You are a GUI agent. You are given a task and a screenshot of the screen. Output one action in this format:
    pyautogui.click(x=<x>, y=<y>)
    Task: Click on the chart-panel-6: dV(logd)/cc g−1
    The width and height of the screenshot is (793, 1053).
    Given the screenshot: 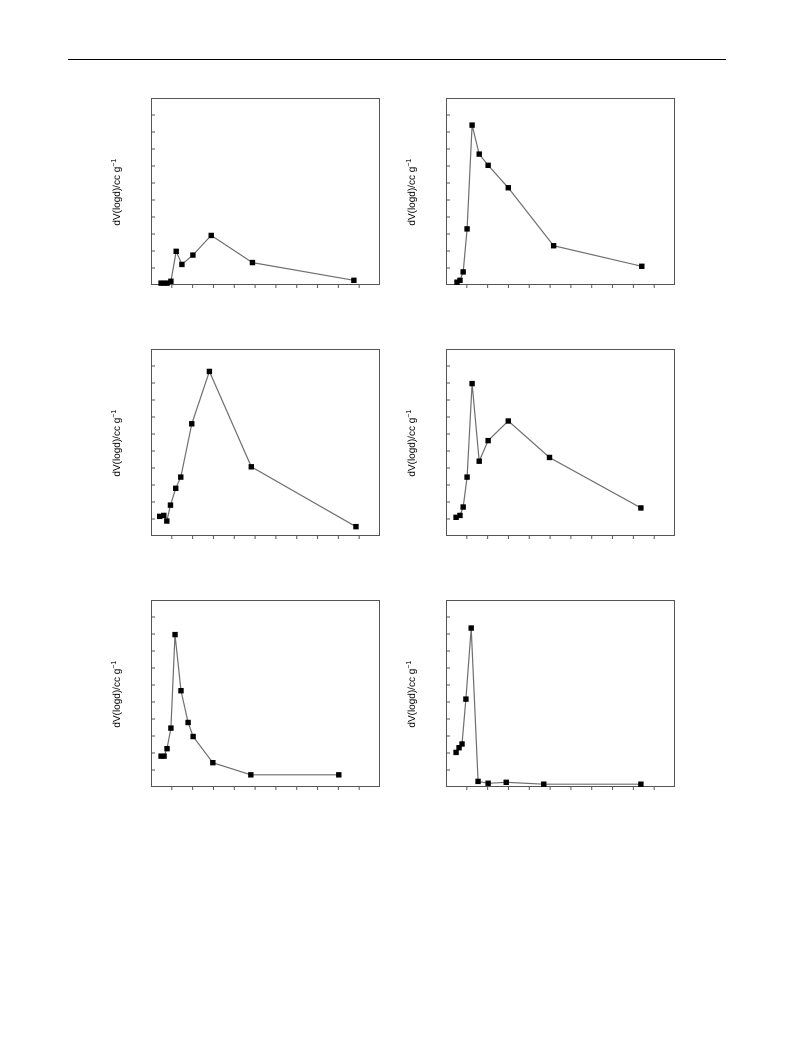 What is the action you would take?
    pyautogui.click(x=540, y=695)
    